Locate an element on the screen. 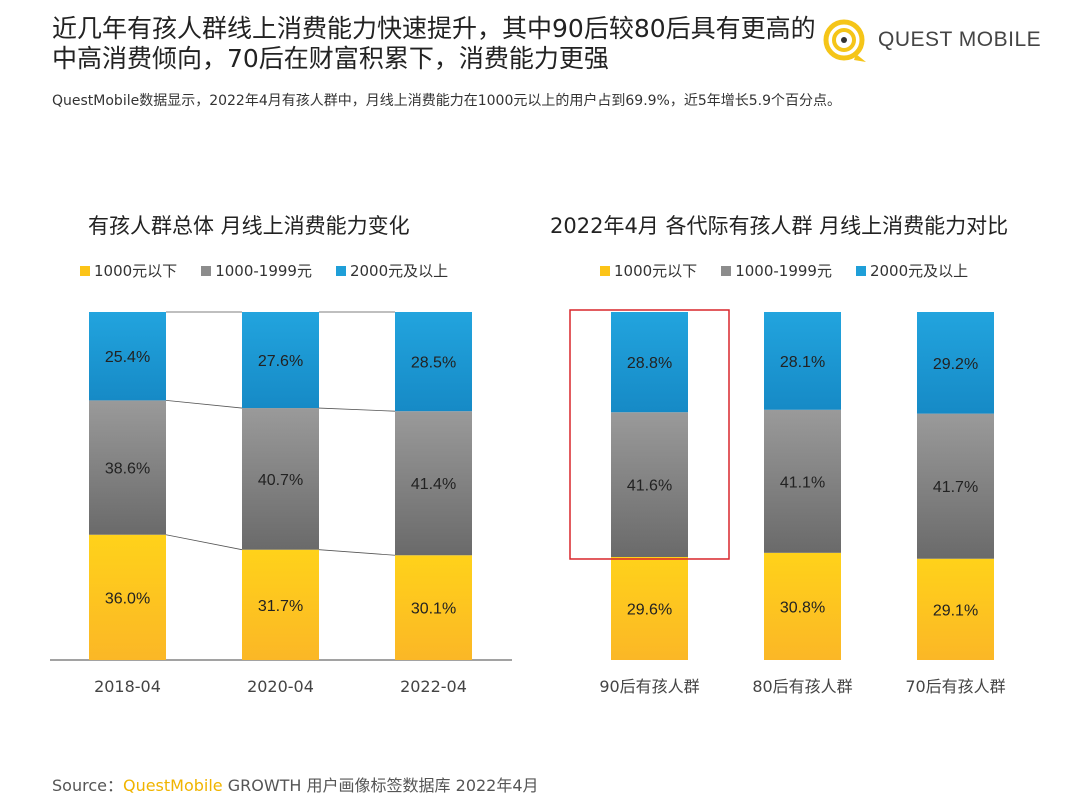 Image resolution: width=1080 pixels, height=810 pixels. chart1-legend: 1000元以下 1000-1999元 2000元及以上 is located at coordinates (264, 270).